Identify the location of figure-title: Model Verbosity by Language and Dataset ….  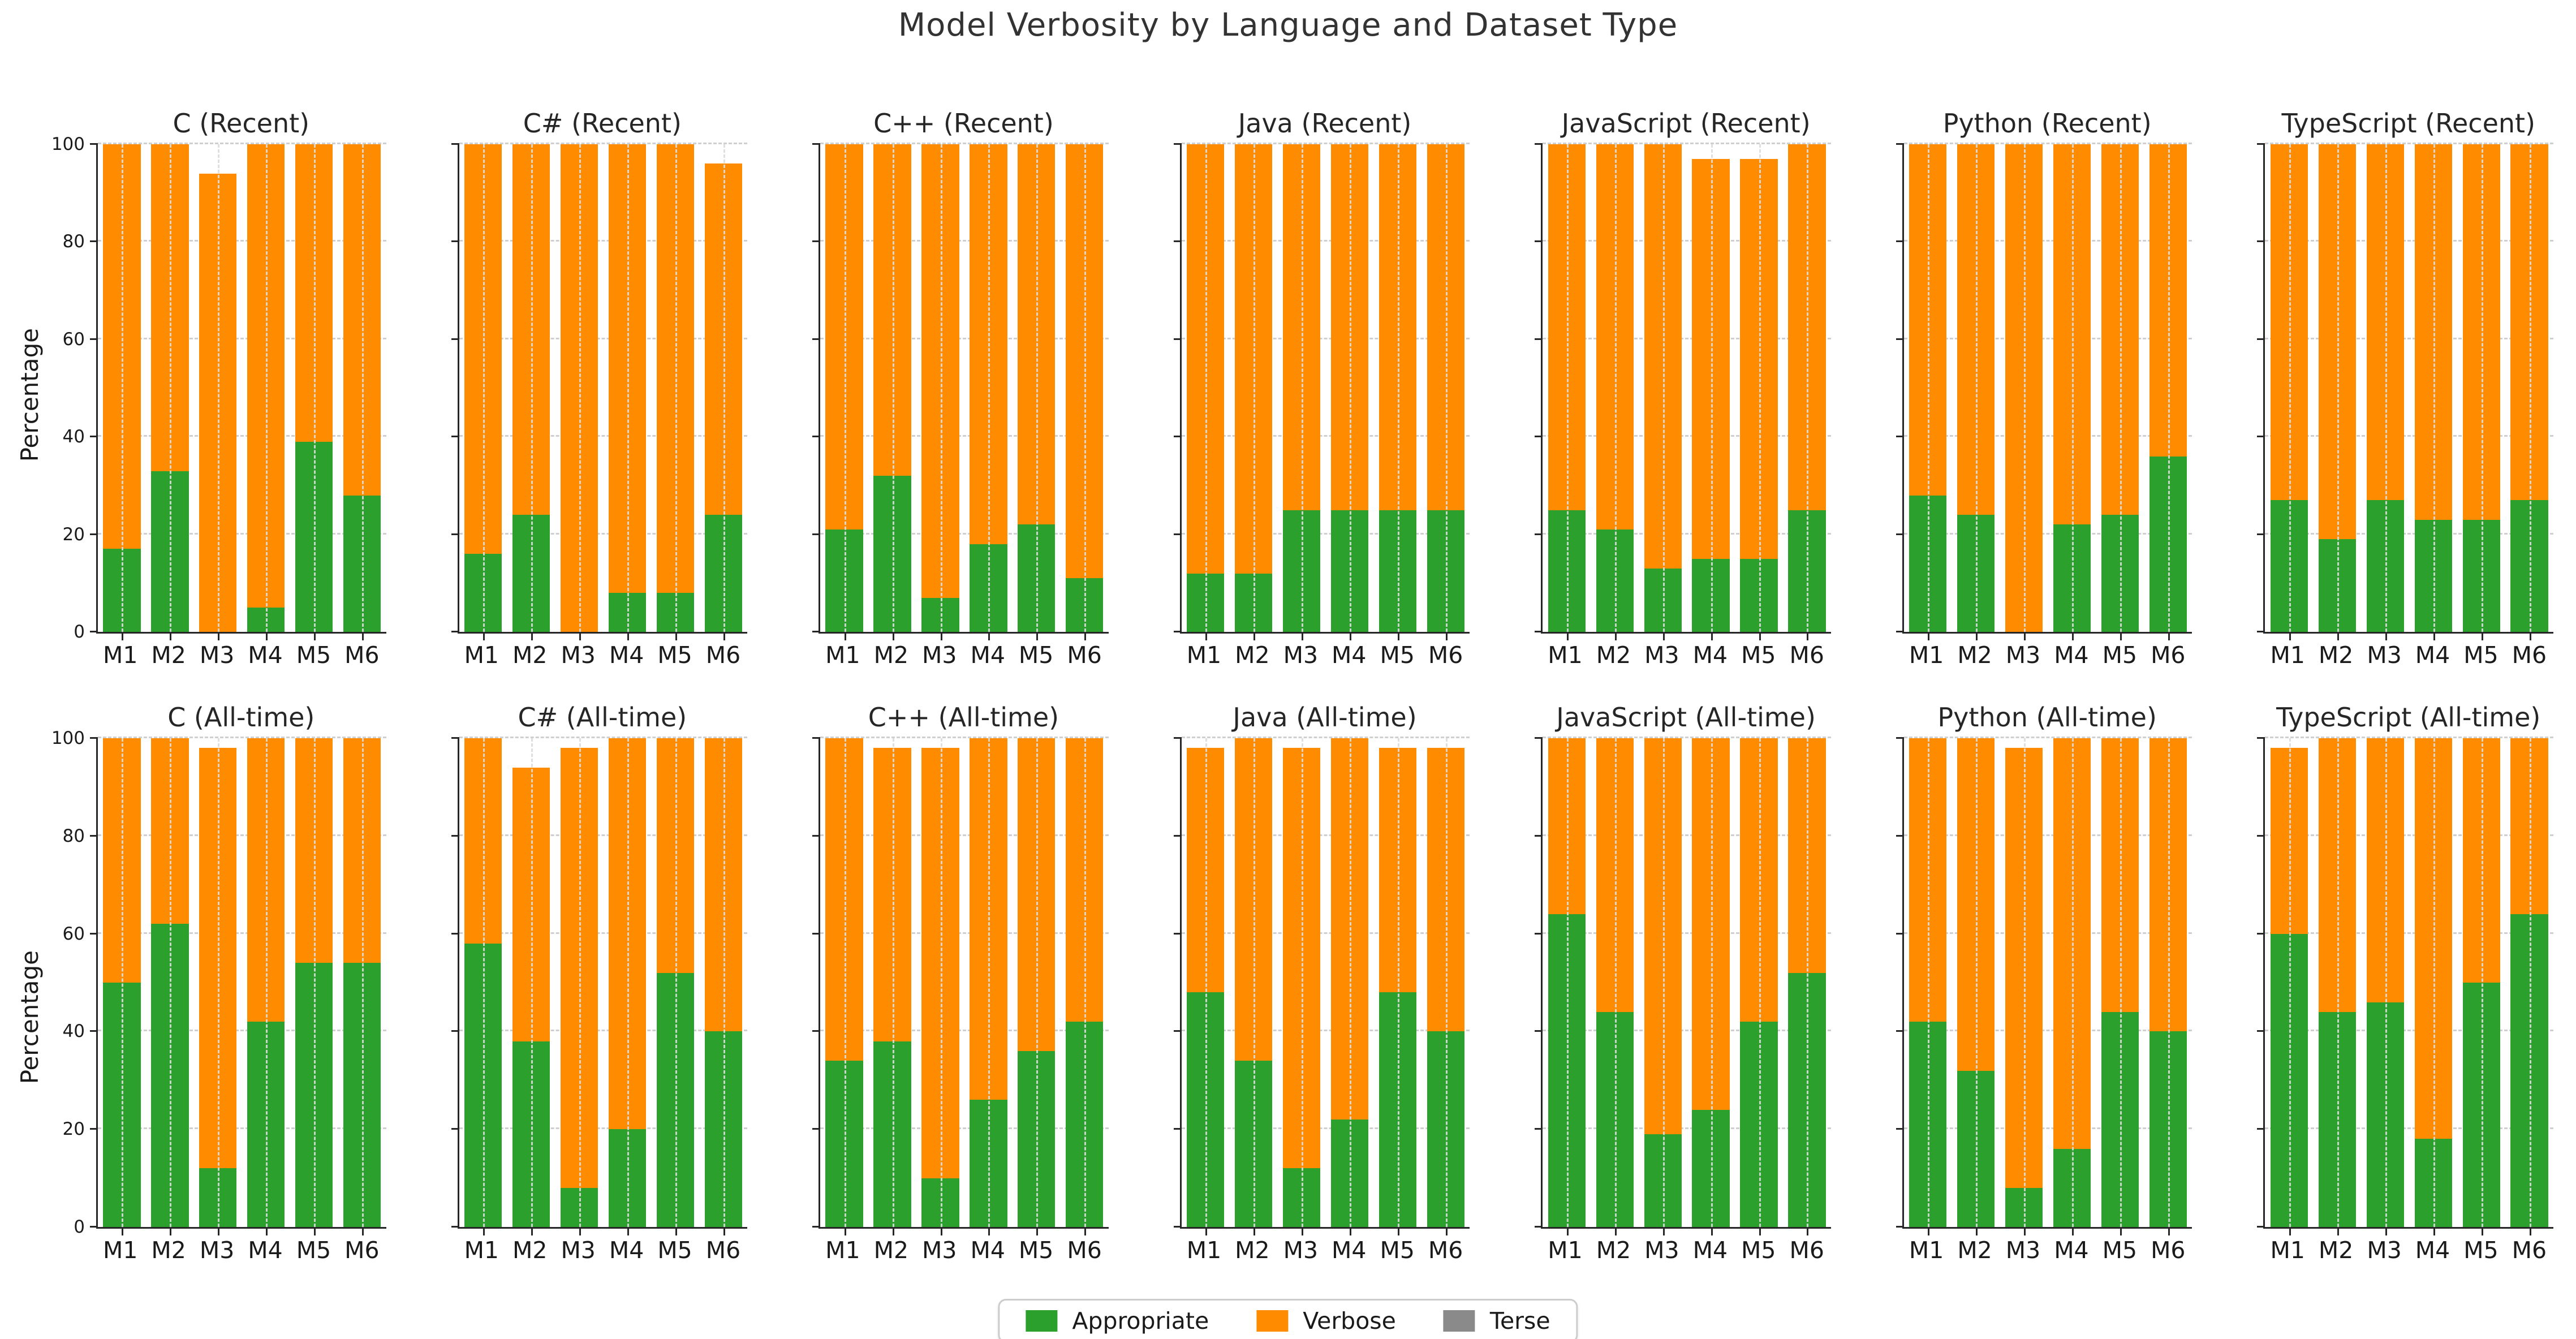
(1288, 25).